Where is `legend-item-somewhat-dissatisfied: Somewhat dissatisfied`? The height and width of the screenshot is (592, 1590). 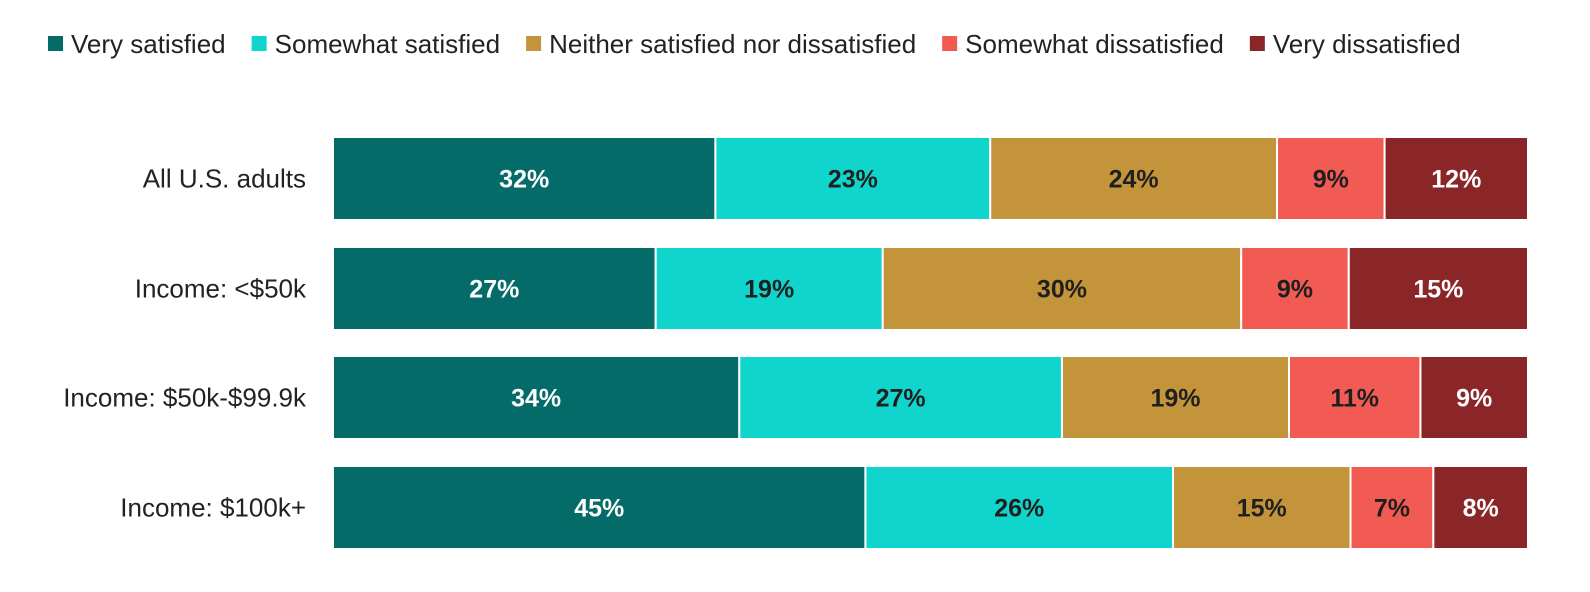
legend-item-somewhat-dissatisfied: Somewhat dissatisfied is located at coordinates (1083, 44).